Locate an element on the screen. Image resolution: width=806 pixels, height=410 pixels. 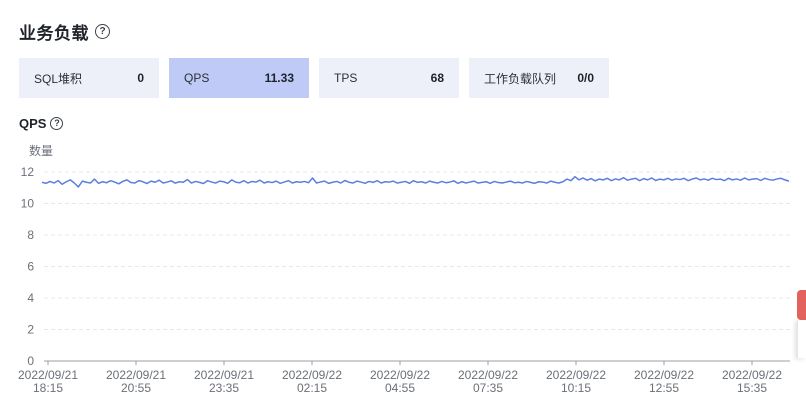
metric-card-value: 11.33 is located at coordinates (279, 78).